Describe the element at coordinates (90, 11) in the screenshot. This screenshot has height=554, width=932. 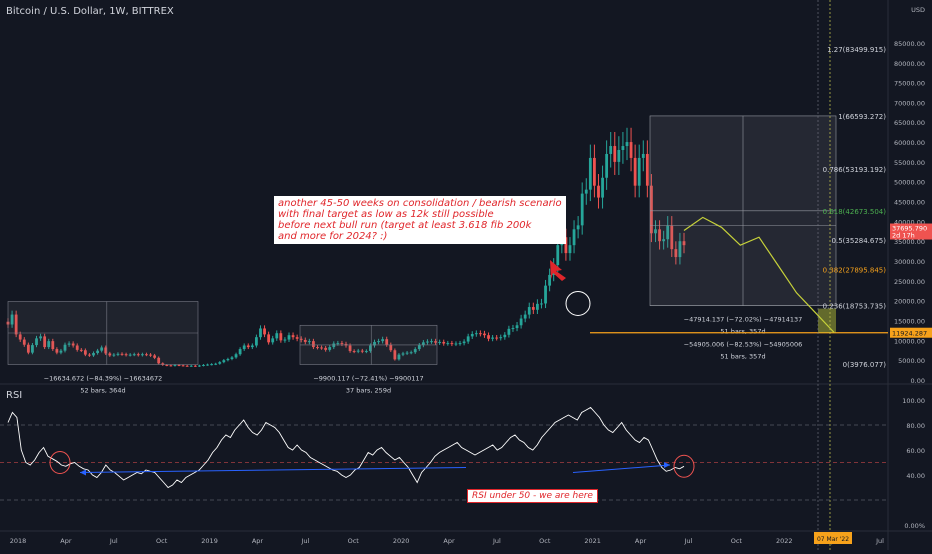
I see `chart-title: Bitcoin / U.S. Dollar, 1W, BITTREX` at that location.